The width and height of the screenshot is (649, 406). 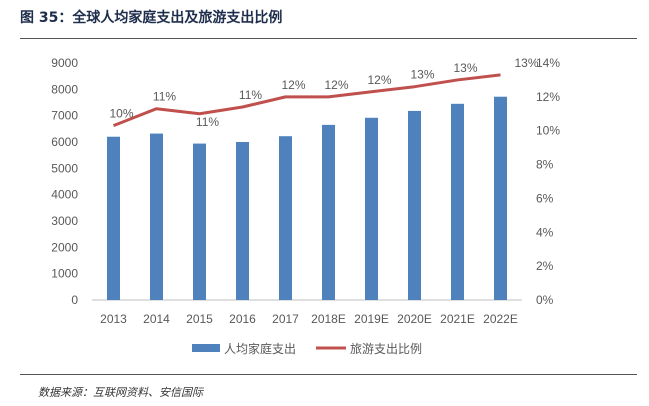 What do you see at coordinates (371, 319) in the screenshot?
I see `x-tick-label: 2019E` at bounding box center [371, 319].